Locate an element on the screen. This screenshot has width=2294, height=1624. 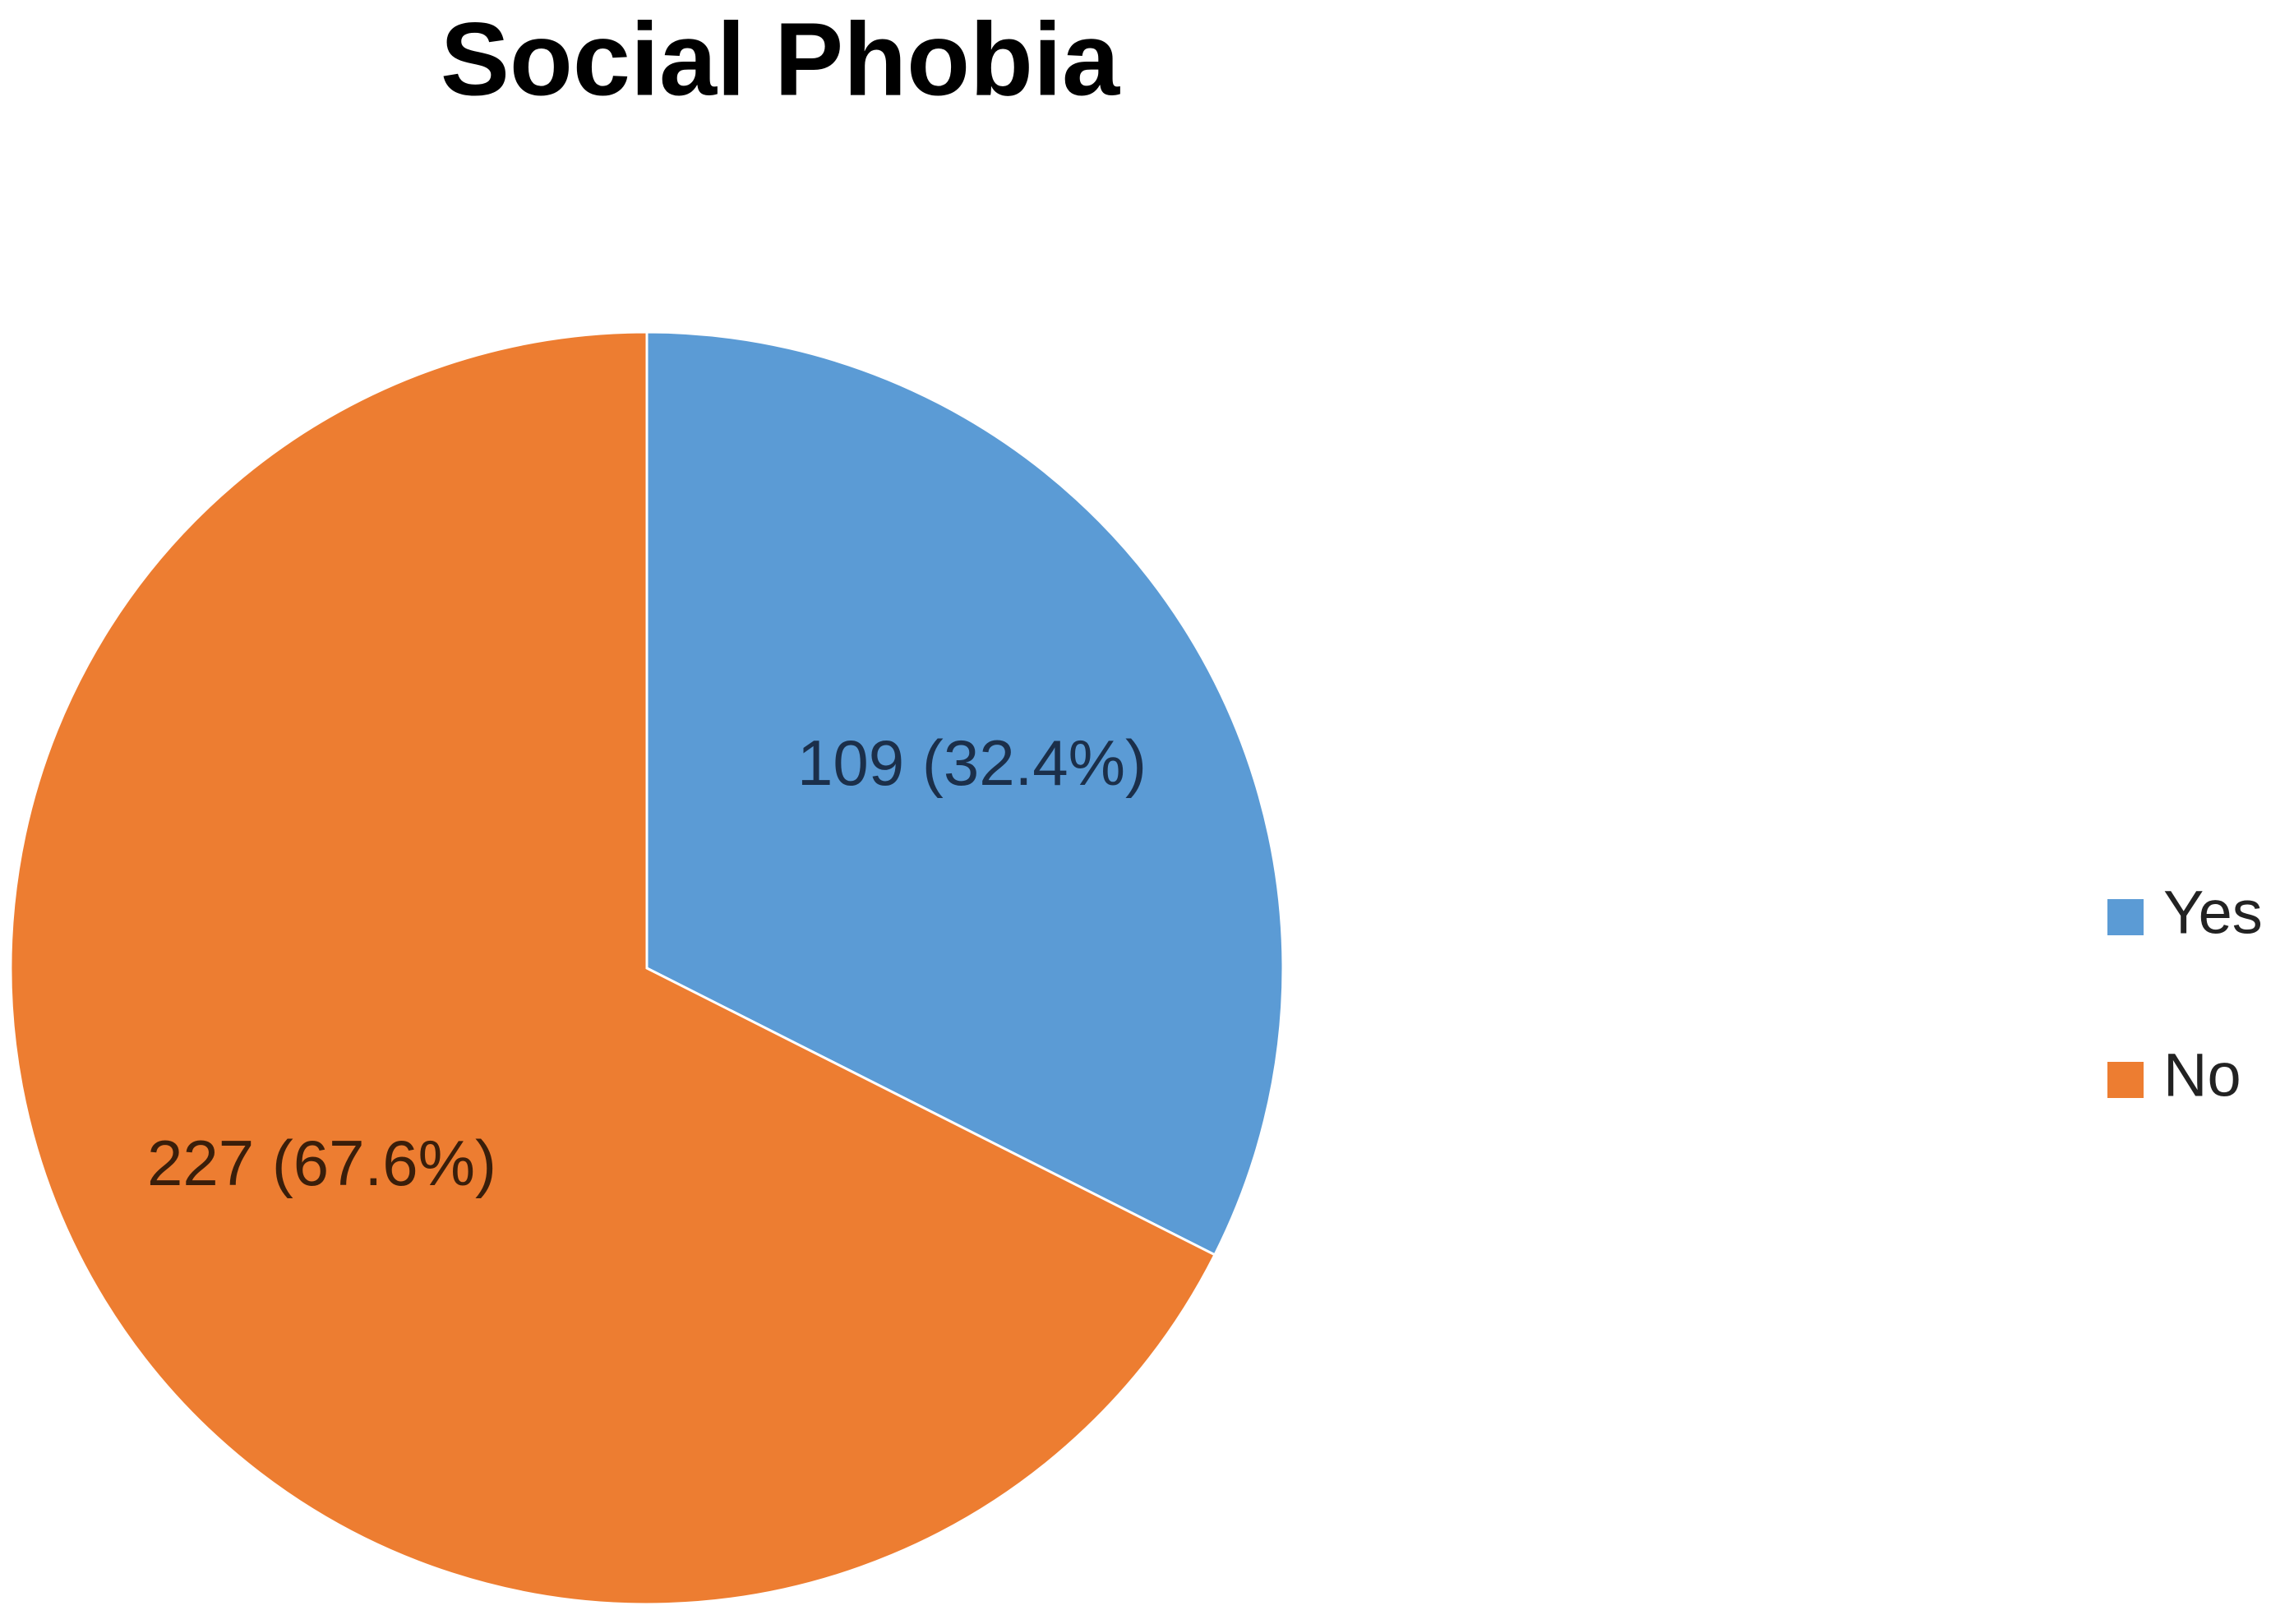
data-label: 109 (32.4%) is located at coordinates (972, 763).